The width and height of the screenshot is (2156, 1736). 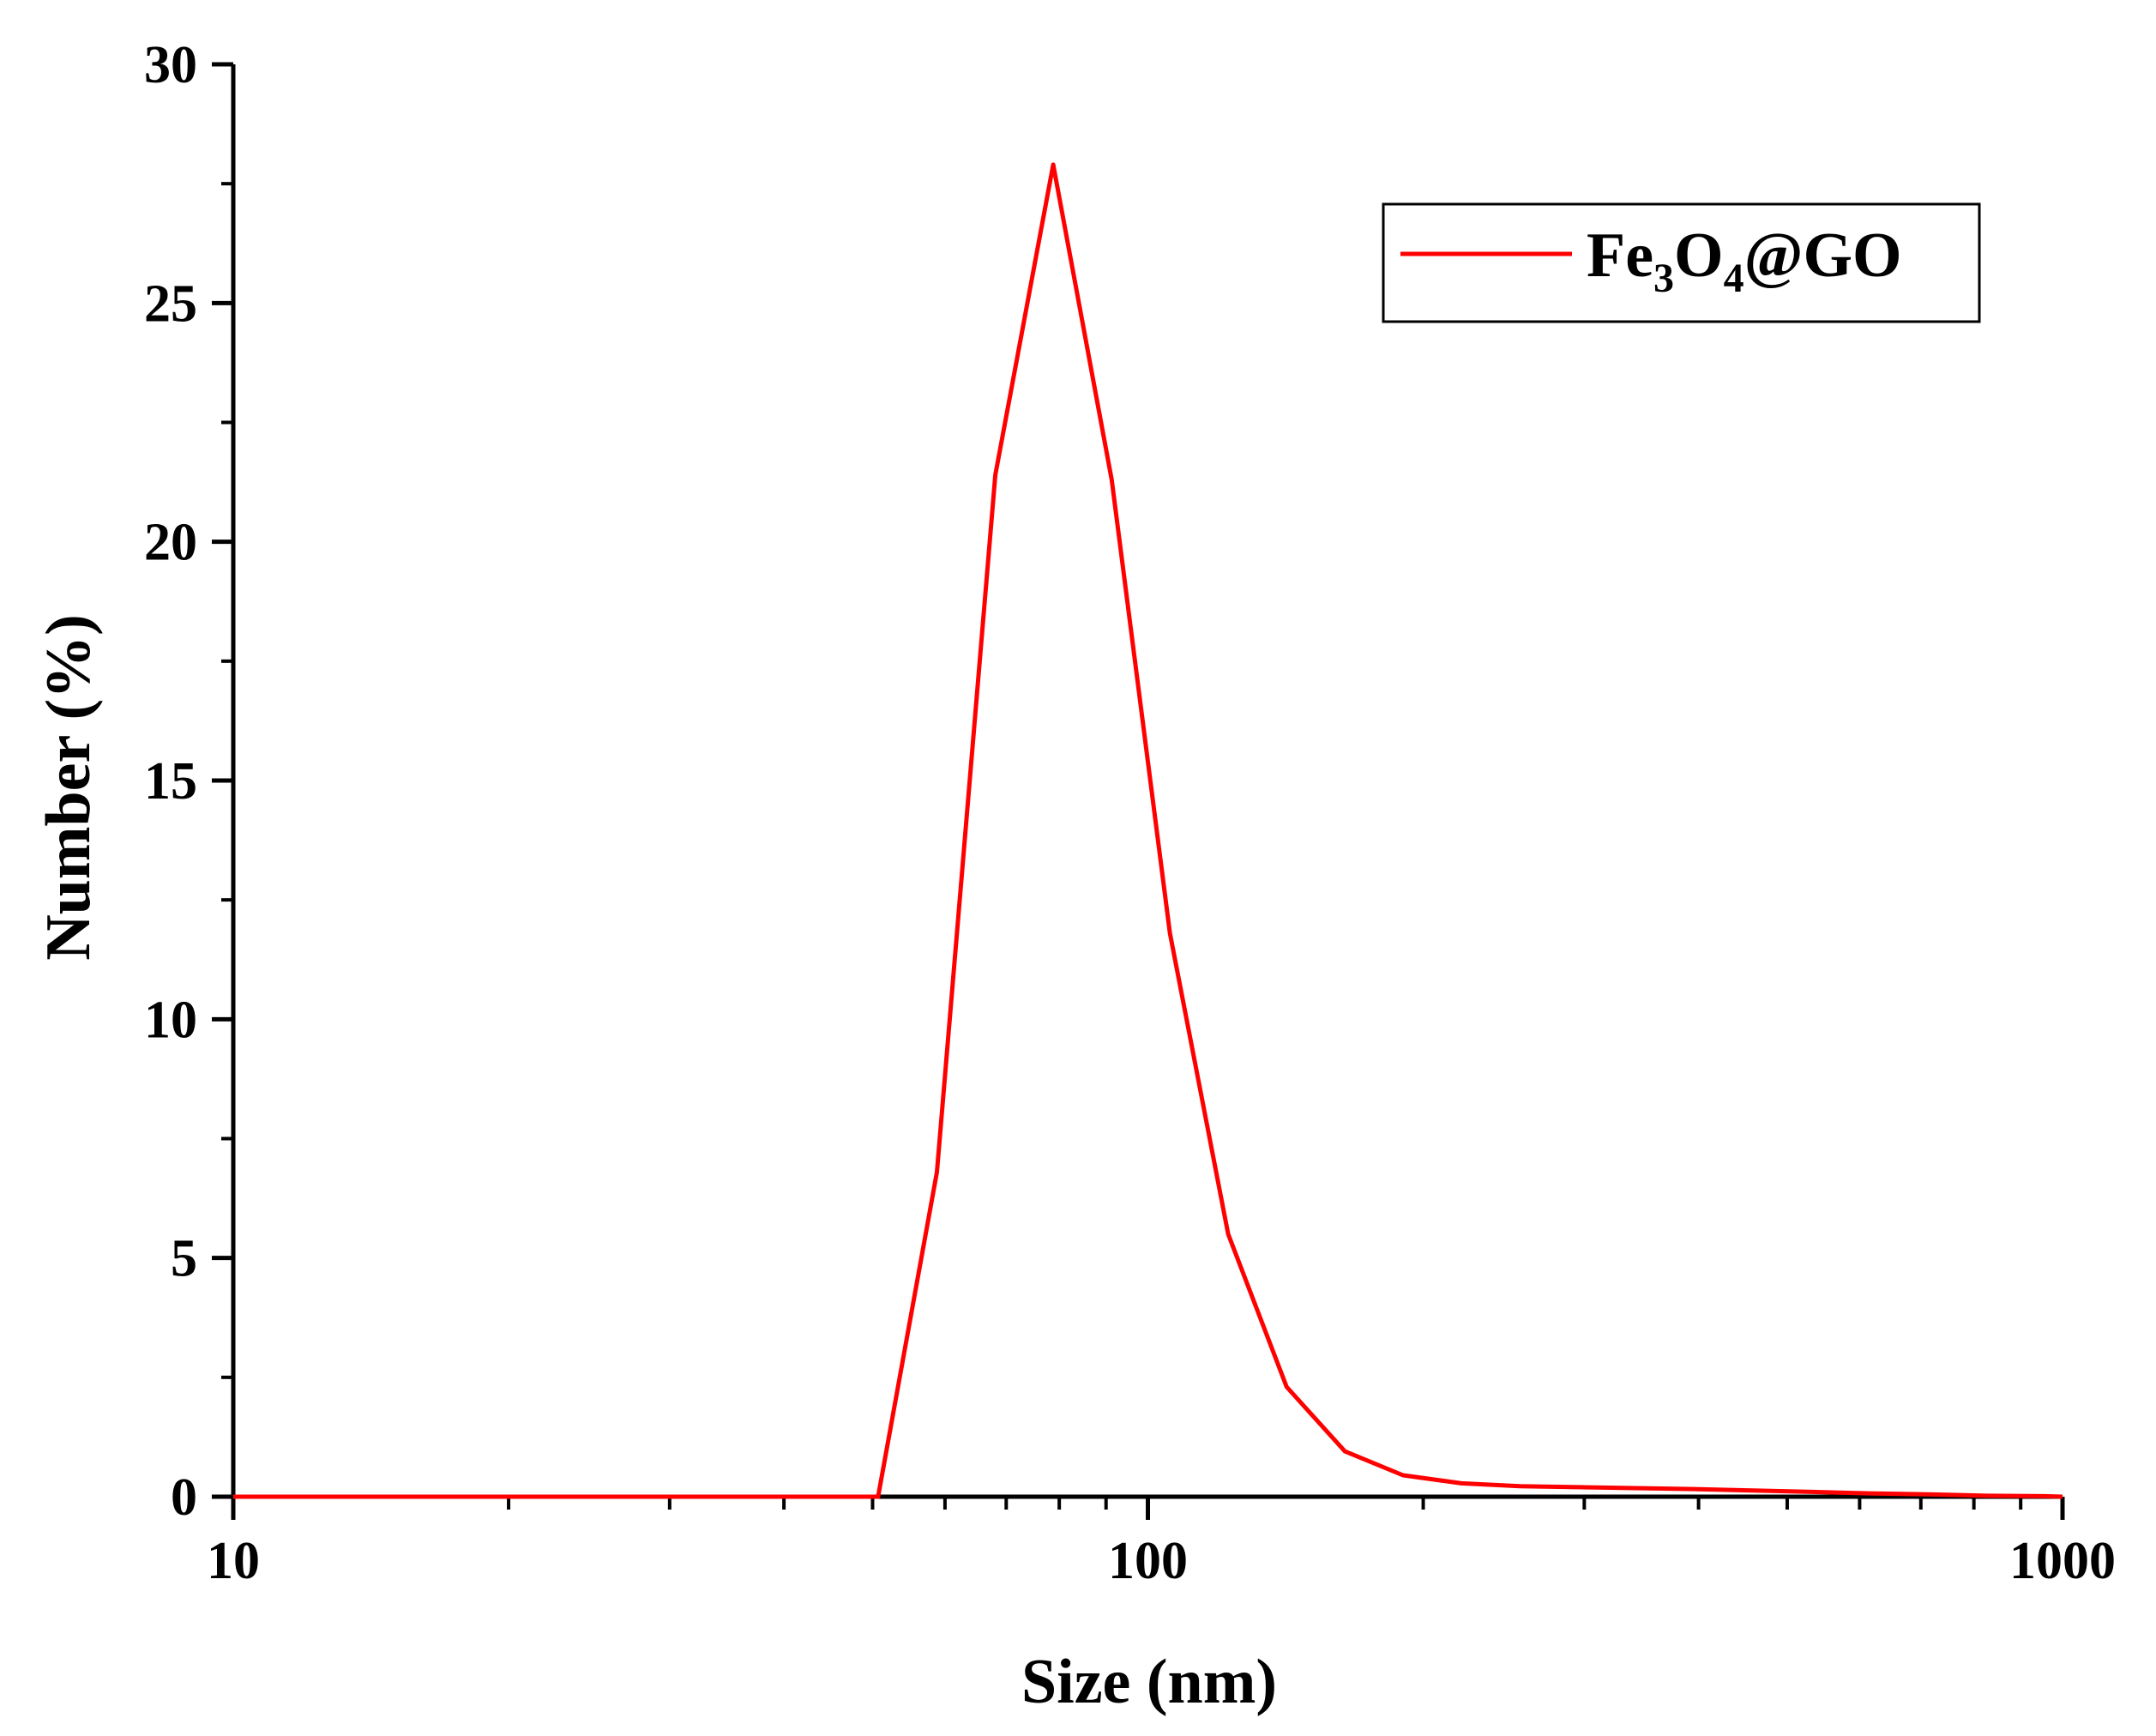 What do you see at coordinates (1823, 255) in the screenshot?
I see `legend-label-part: @GO` at bounding box center [1823, 255].